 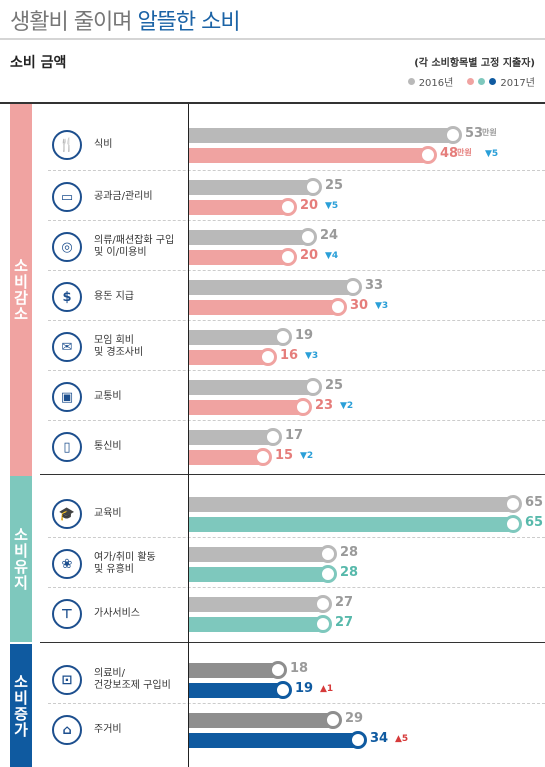 I want to click on category-11: ⊡ 의료비/건강보조제 구입비, so click(x=111, y=680).